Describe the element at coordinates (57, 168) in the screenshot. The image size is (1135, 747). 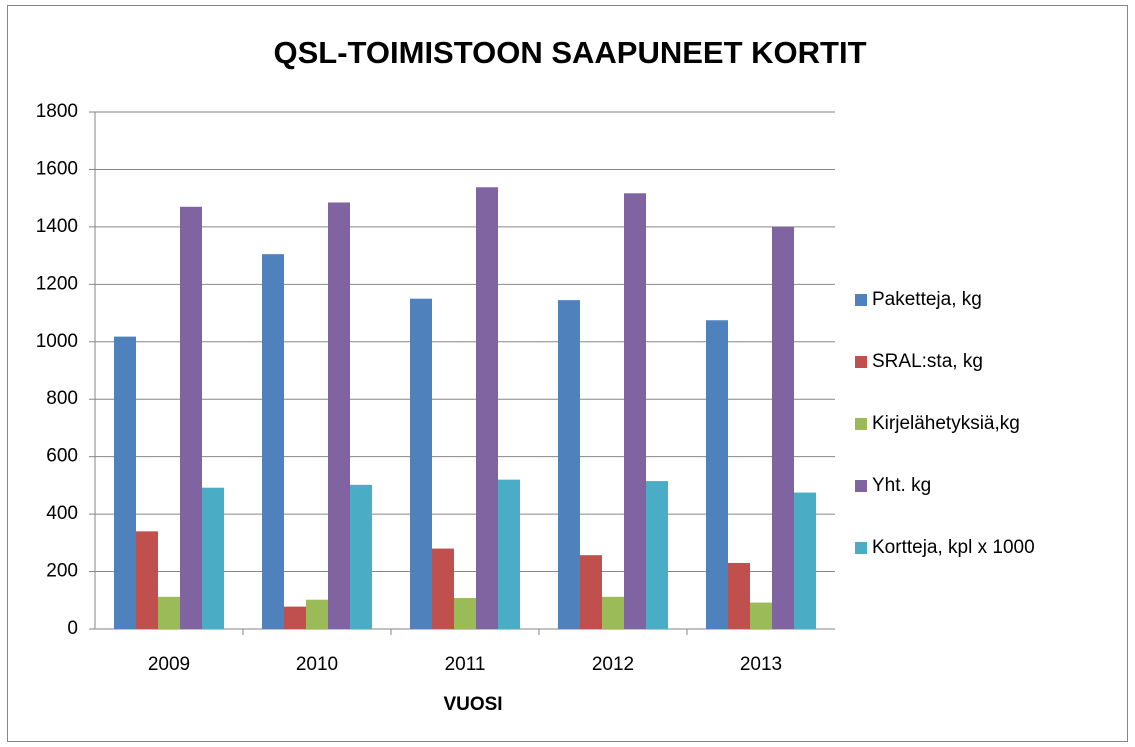
I see `y-tick-label: 1600` at that location.